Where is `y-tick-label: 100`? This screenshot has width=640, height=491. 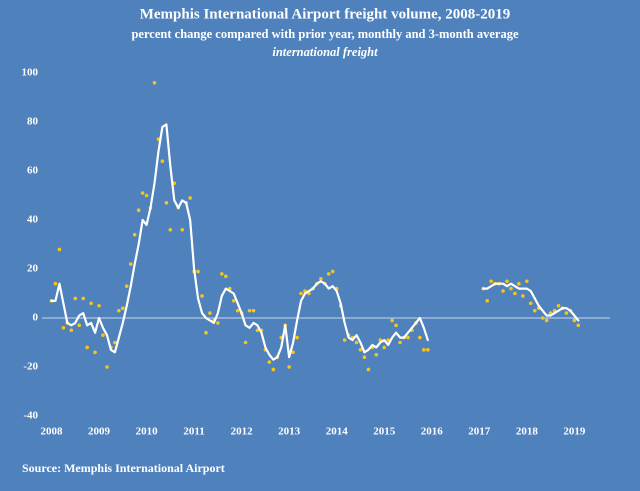 y-tick-label: 100 is located at coordinates (30, 73).